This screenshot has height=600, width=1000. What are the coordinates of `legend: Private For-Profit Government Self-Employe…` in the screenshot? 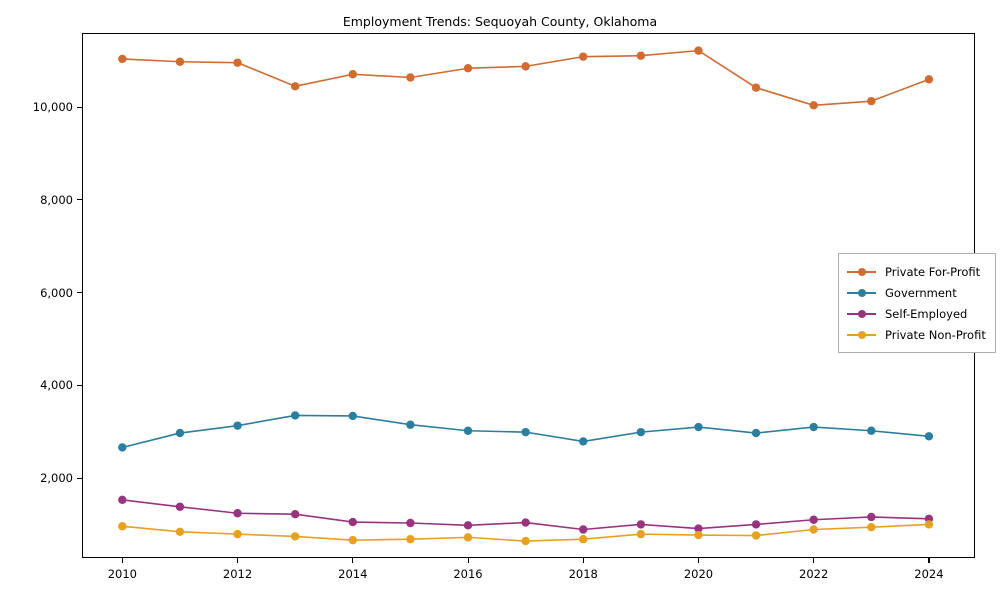 It's located at (917, 303).